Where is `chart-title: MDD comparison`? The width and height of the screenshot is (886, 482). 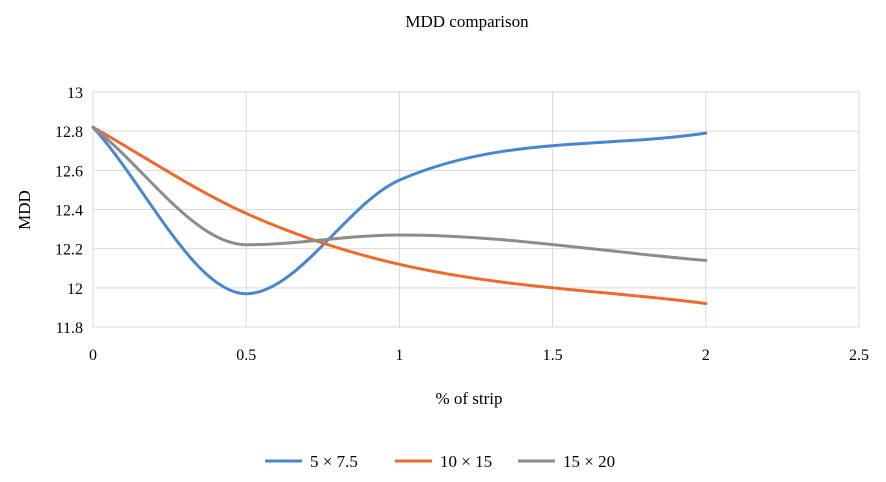
chart-title: MDD comparison is located at coordinates (467, 21).